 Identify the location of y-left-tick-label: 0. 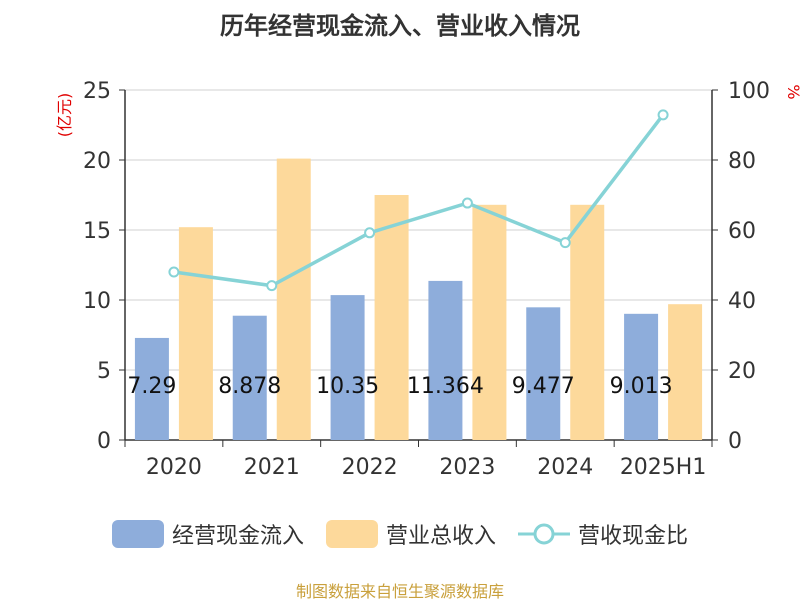
(104, 441).